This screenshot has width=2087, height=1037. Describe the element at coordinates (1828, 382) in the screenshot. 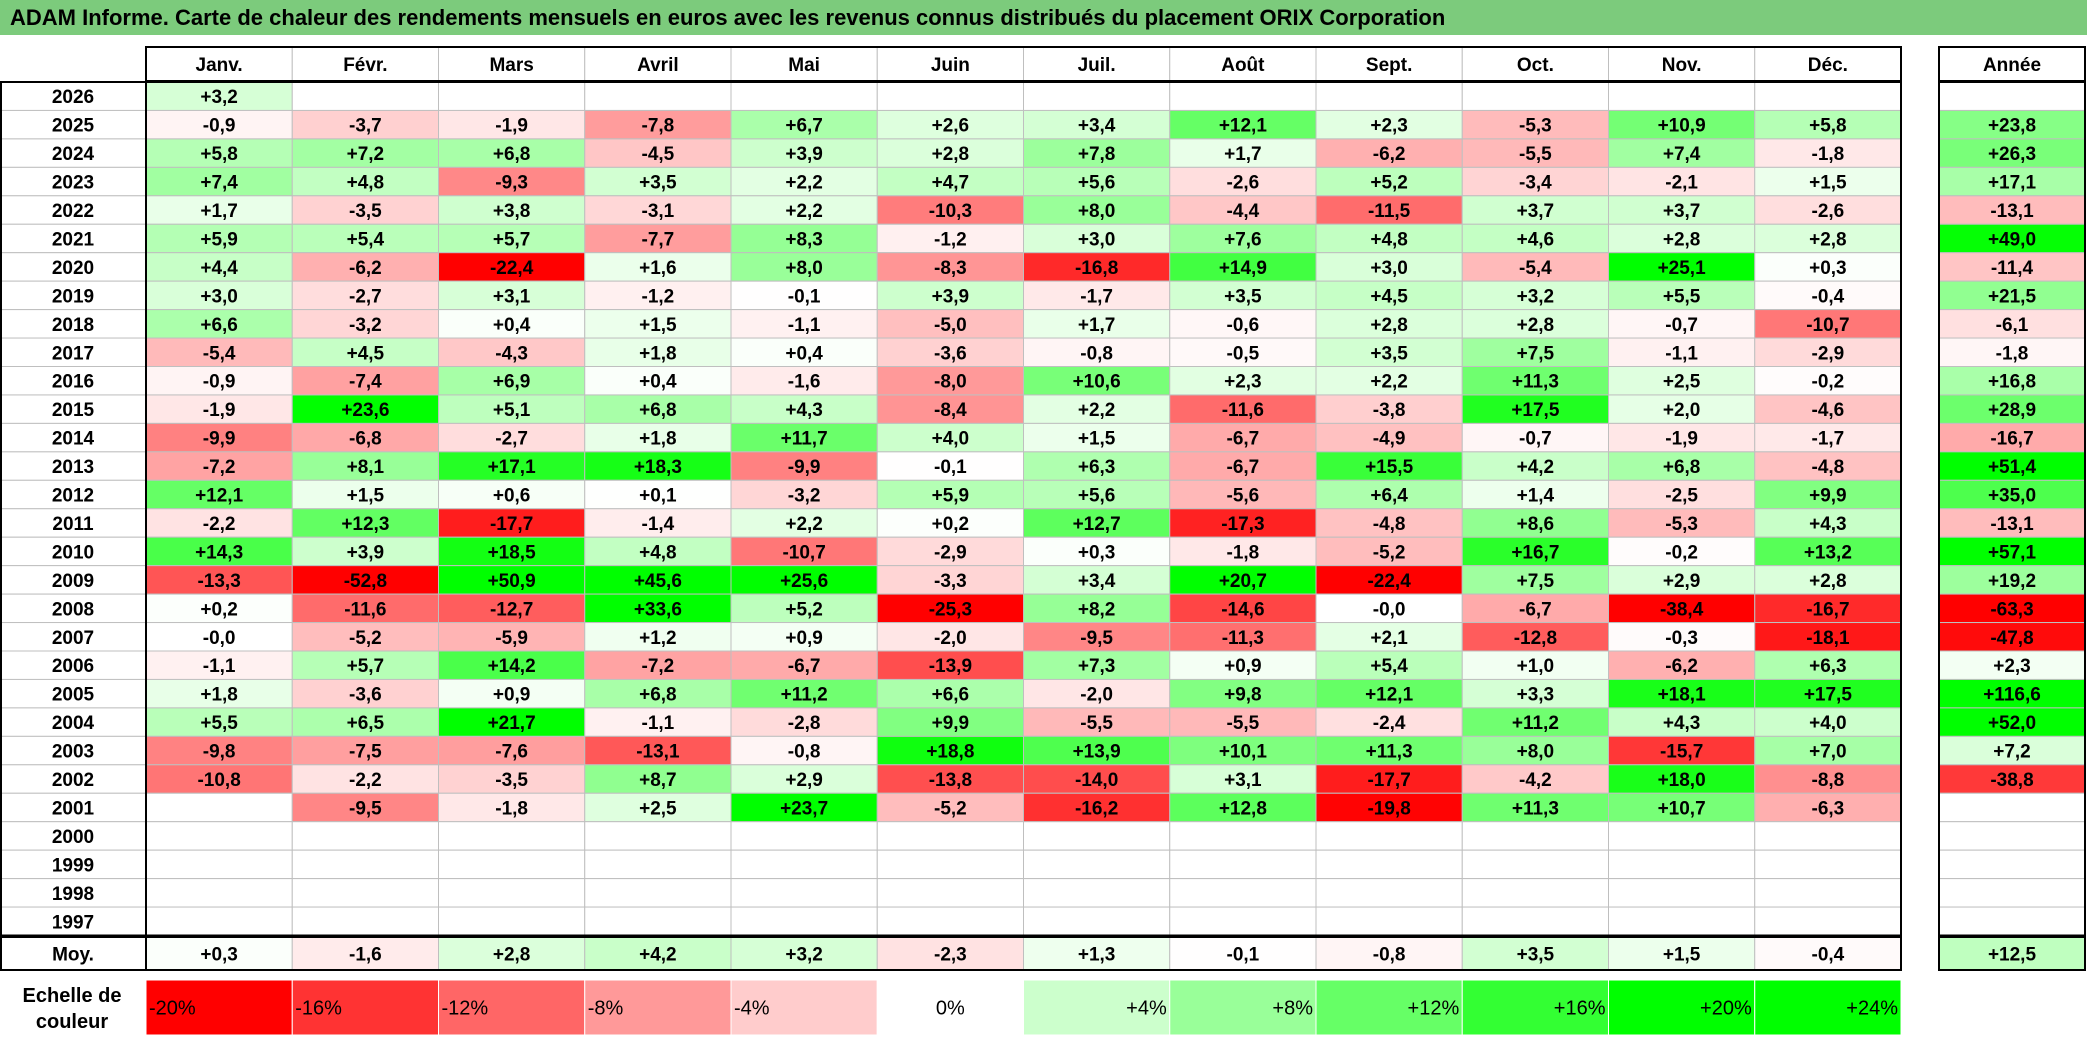

I see `heatmap-cell-value: -0,2` at that location.